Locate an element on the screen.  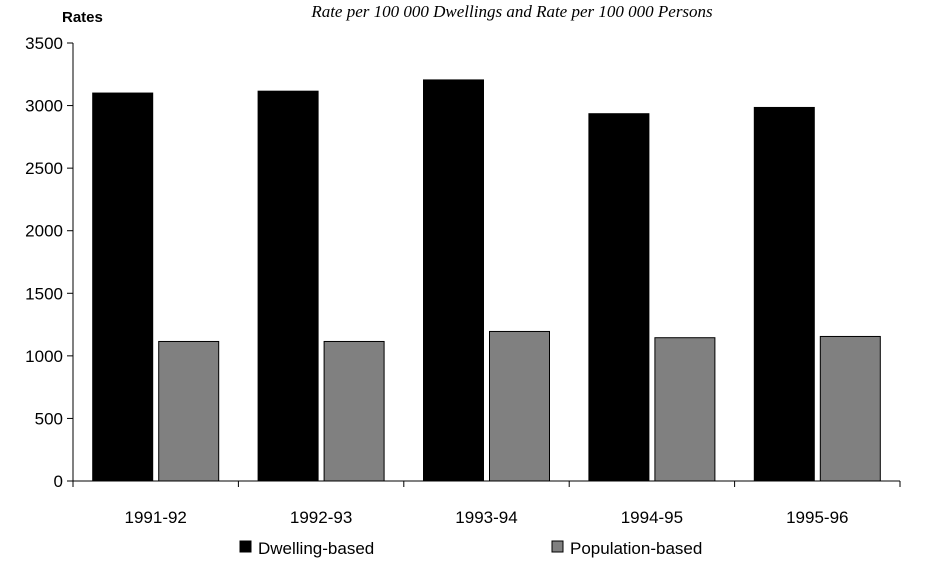
legend-label: Dwelling-based is located at coordinates (316, 548).